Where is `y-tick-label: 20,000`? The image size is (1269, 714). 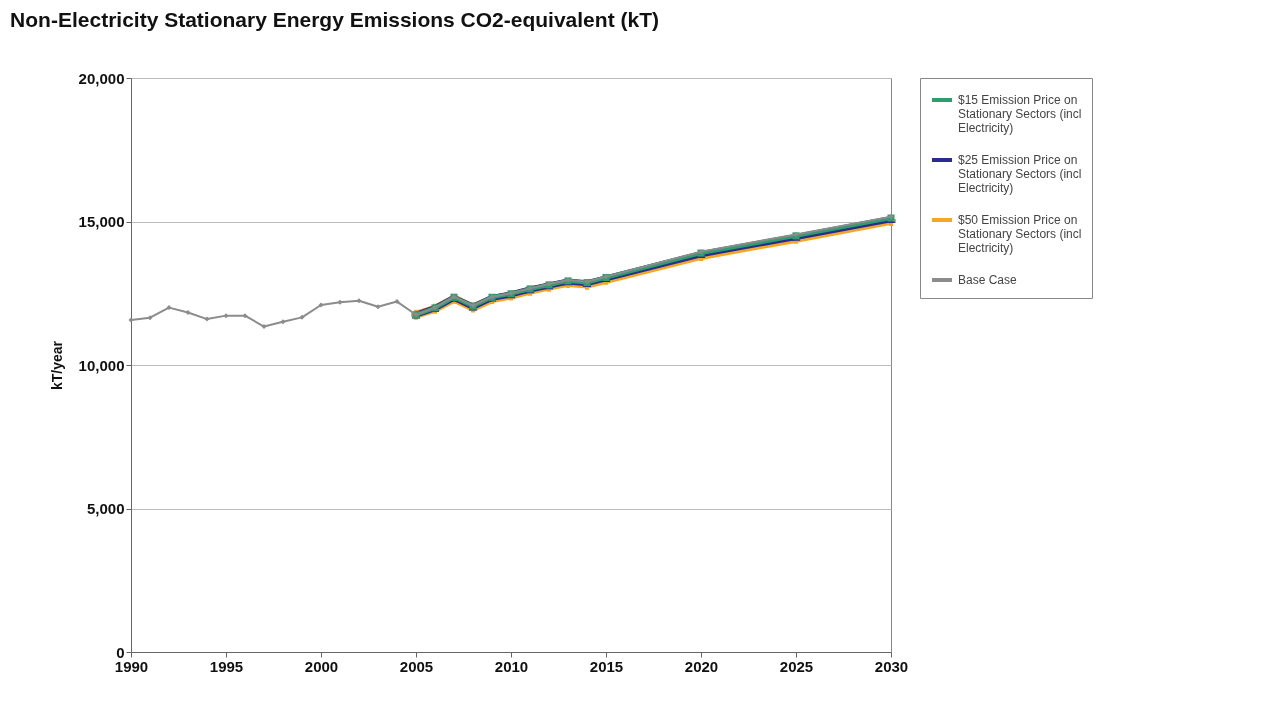
y-tick-label: 20,000 is located at coordinates (101, 78).